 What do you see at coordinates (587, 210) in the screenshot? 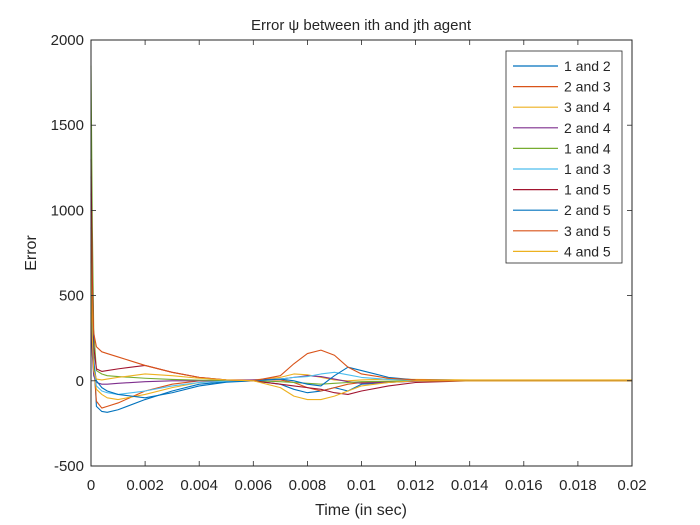
I see `legend-label: 2 and 5` at bounding box center [587, 210].